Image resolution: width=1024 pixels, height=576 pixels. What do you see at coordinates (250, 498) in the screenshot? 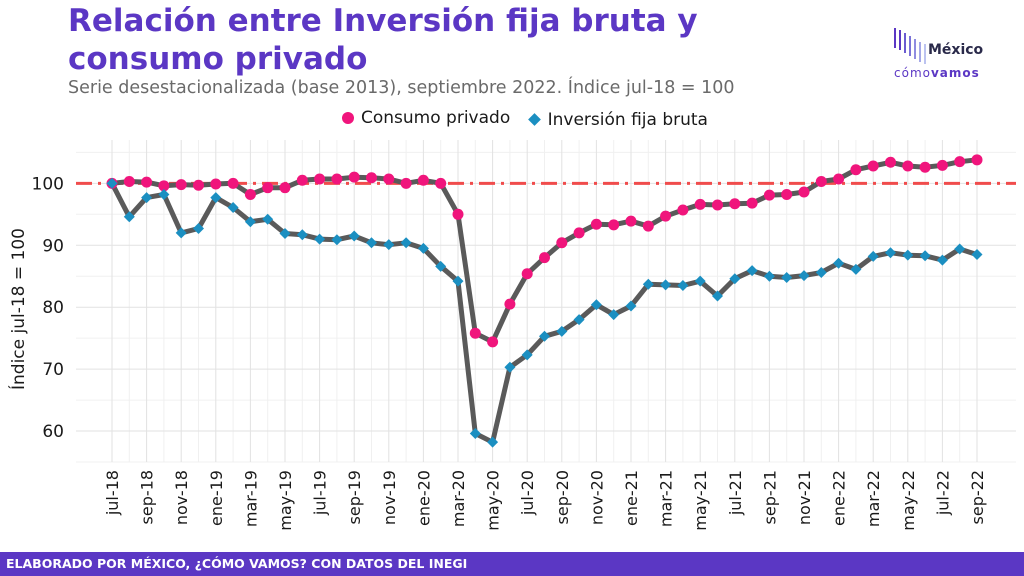
I see `x-tick-label: mar-19` at bounding box center [250, 498].